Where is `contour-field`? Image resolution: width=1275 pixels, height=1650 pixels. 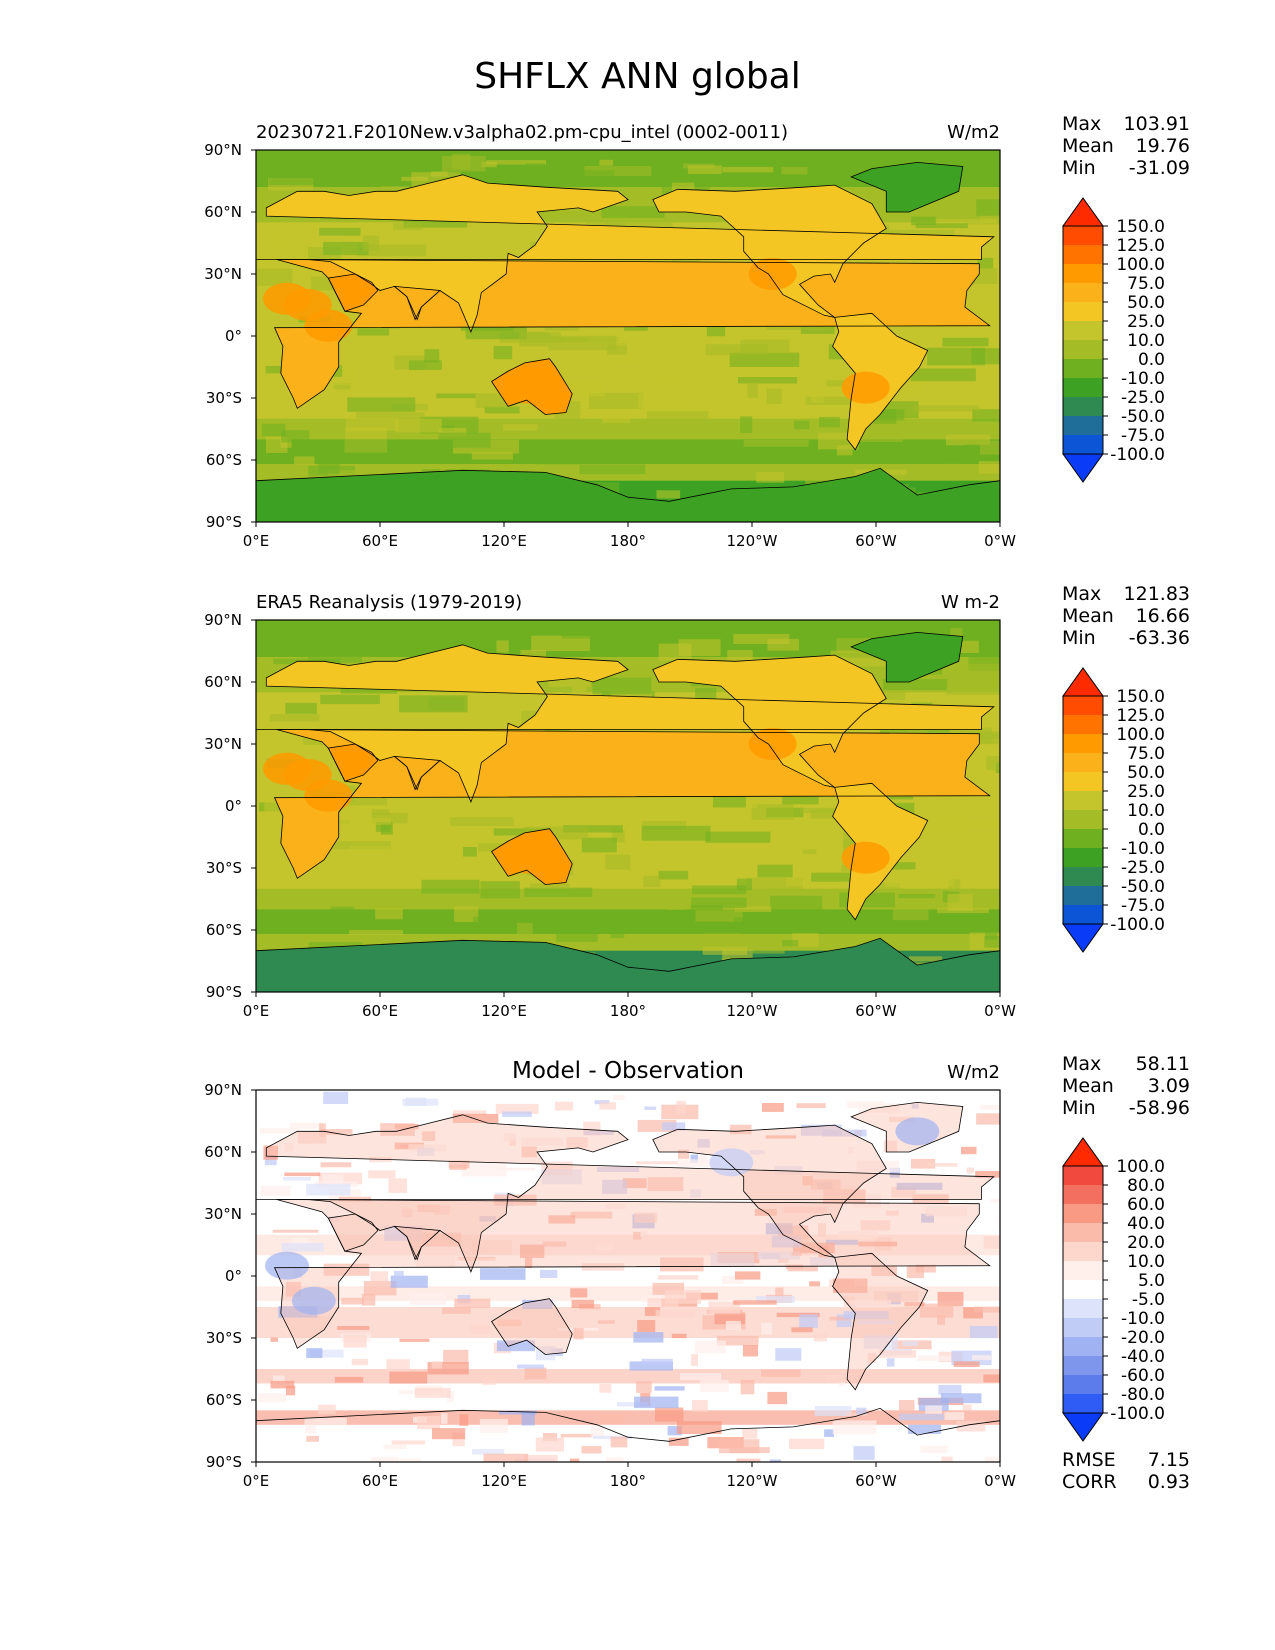
contour-field is located at coordinates (628, 1276).